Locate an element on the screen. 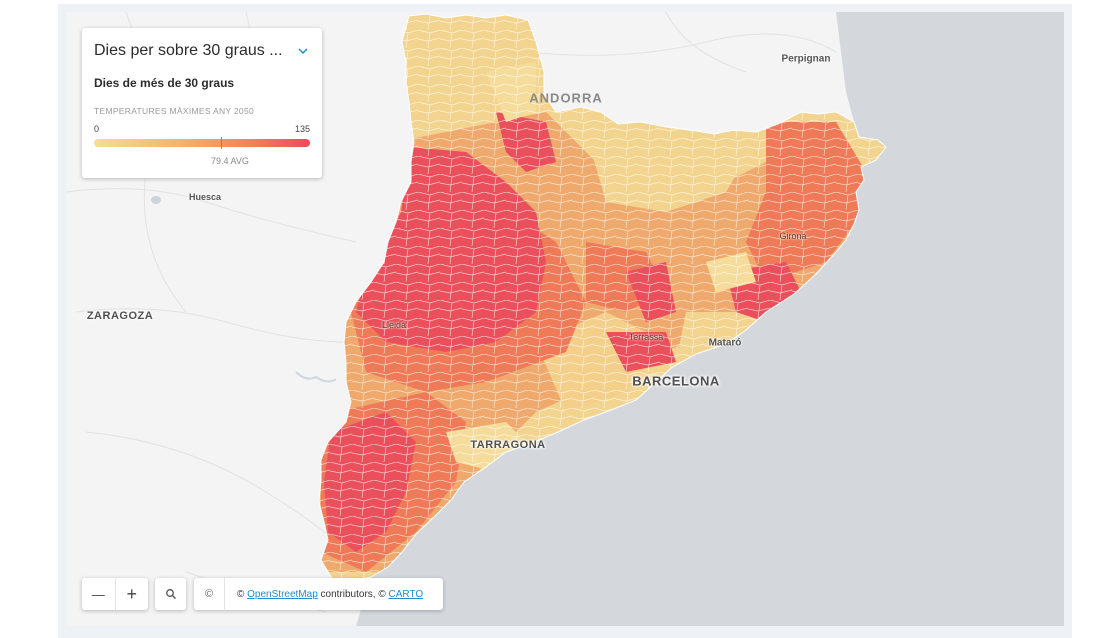 Image resolution: width=1102 pixels, height=638 pixels. place-tarragona: TARRAGONA is located at coordinates (508, 445).